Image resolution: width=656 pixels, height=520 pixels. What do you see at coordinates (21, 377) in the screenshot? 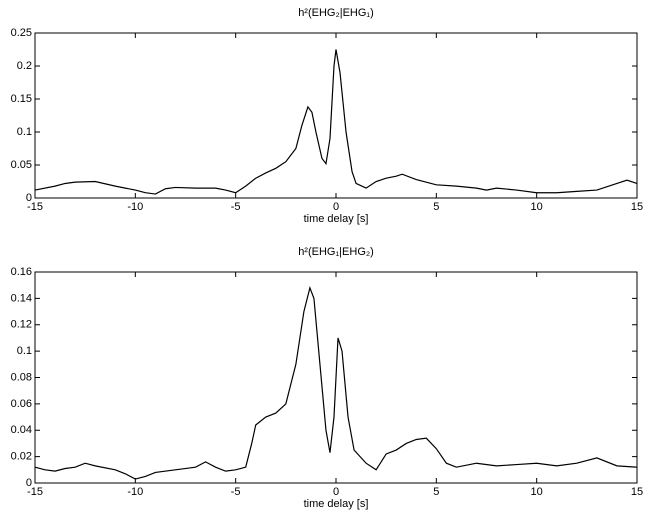
I see `y-tick-label: 0.08` at bounding box center [21, 377].